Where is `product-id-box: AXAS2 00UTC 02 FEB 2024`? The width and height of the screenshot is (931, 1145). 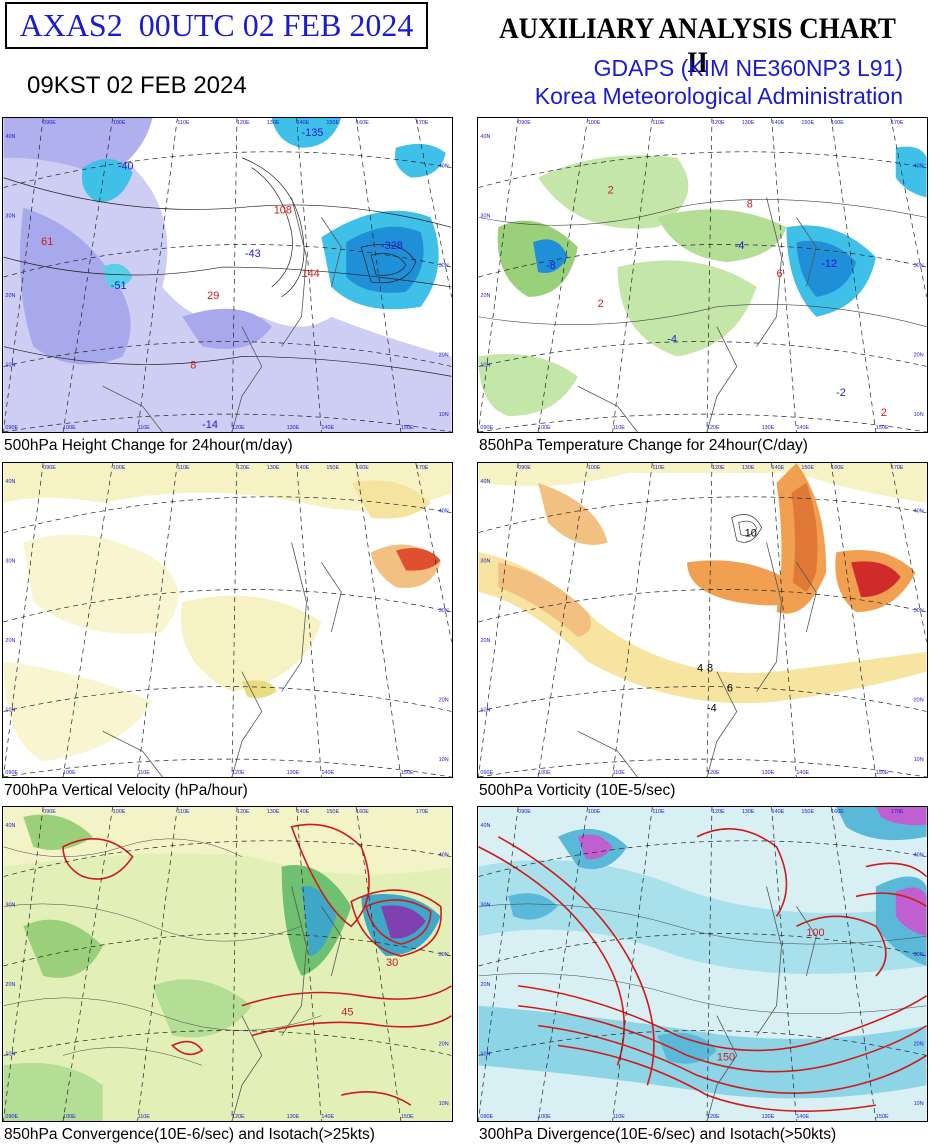 product-id-box: AXAS2 00UTC 02 FEB 2024 is located at coordinates (216, 25).